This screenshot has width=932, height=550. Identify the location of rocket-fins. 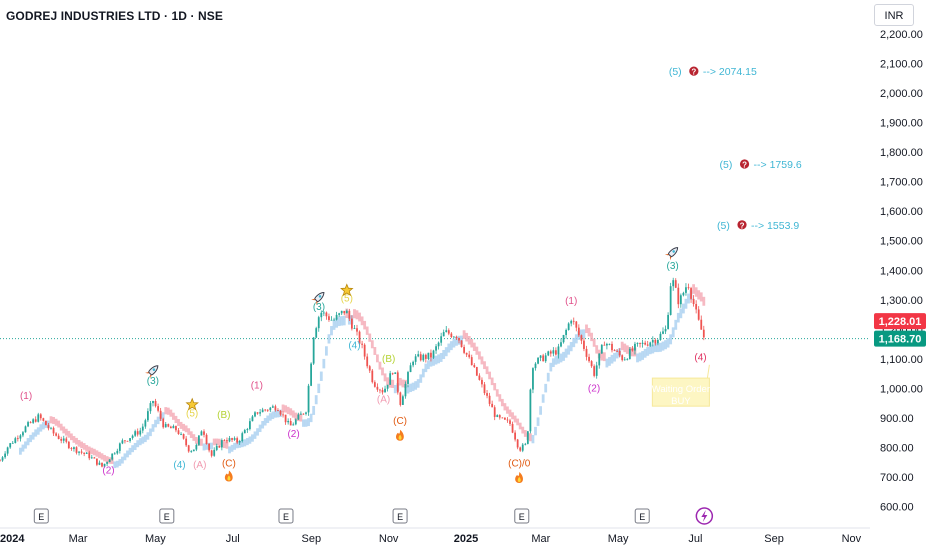
(314, 302).